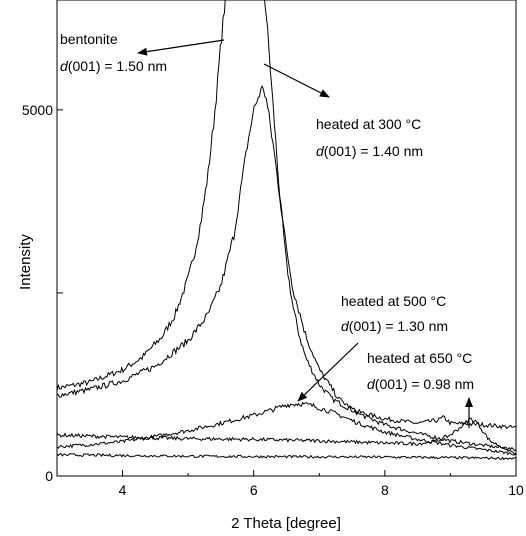  Describe the element at coordinates (42, 293) in the screenshot. I see `y-axis-ticks: 0 5000` at that location.